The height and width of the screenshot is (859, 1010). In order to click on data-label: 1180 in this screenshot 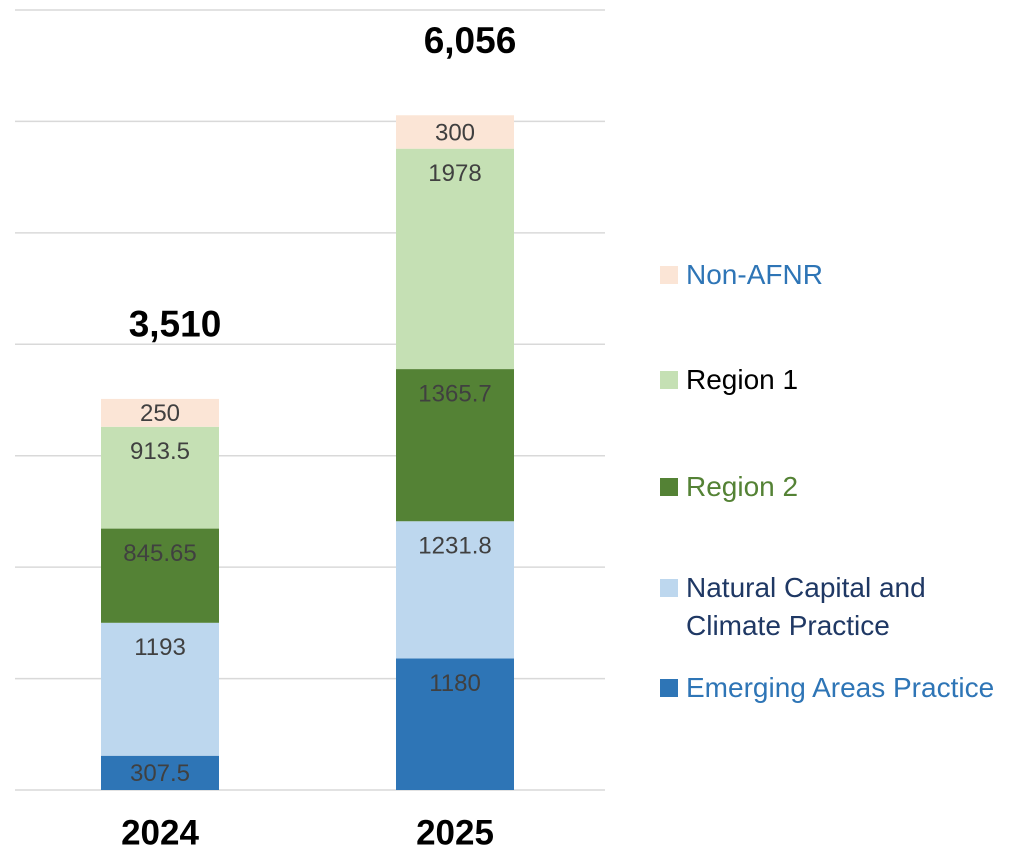, I will do `click(455, 683)`.